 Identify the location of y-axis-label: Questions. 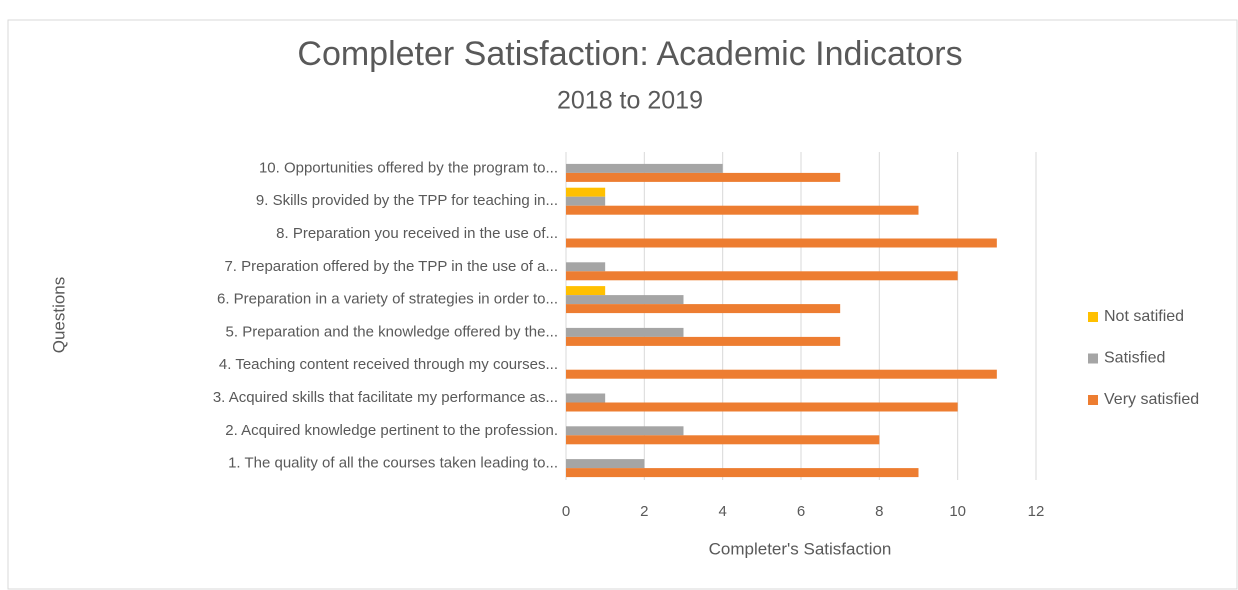
(58, 315).